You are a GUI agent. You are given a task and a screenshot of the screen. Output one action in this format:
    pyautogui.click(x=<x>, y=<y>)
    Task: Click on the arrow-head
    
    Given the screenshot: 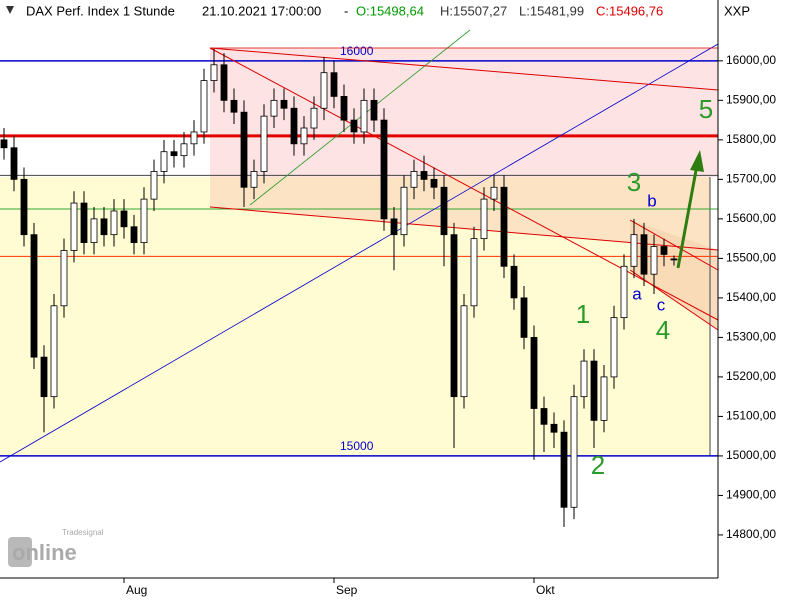 What is the action you would take?
    pyautogui.click(x=697, y=161)
    